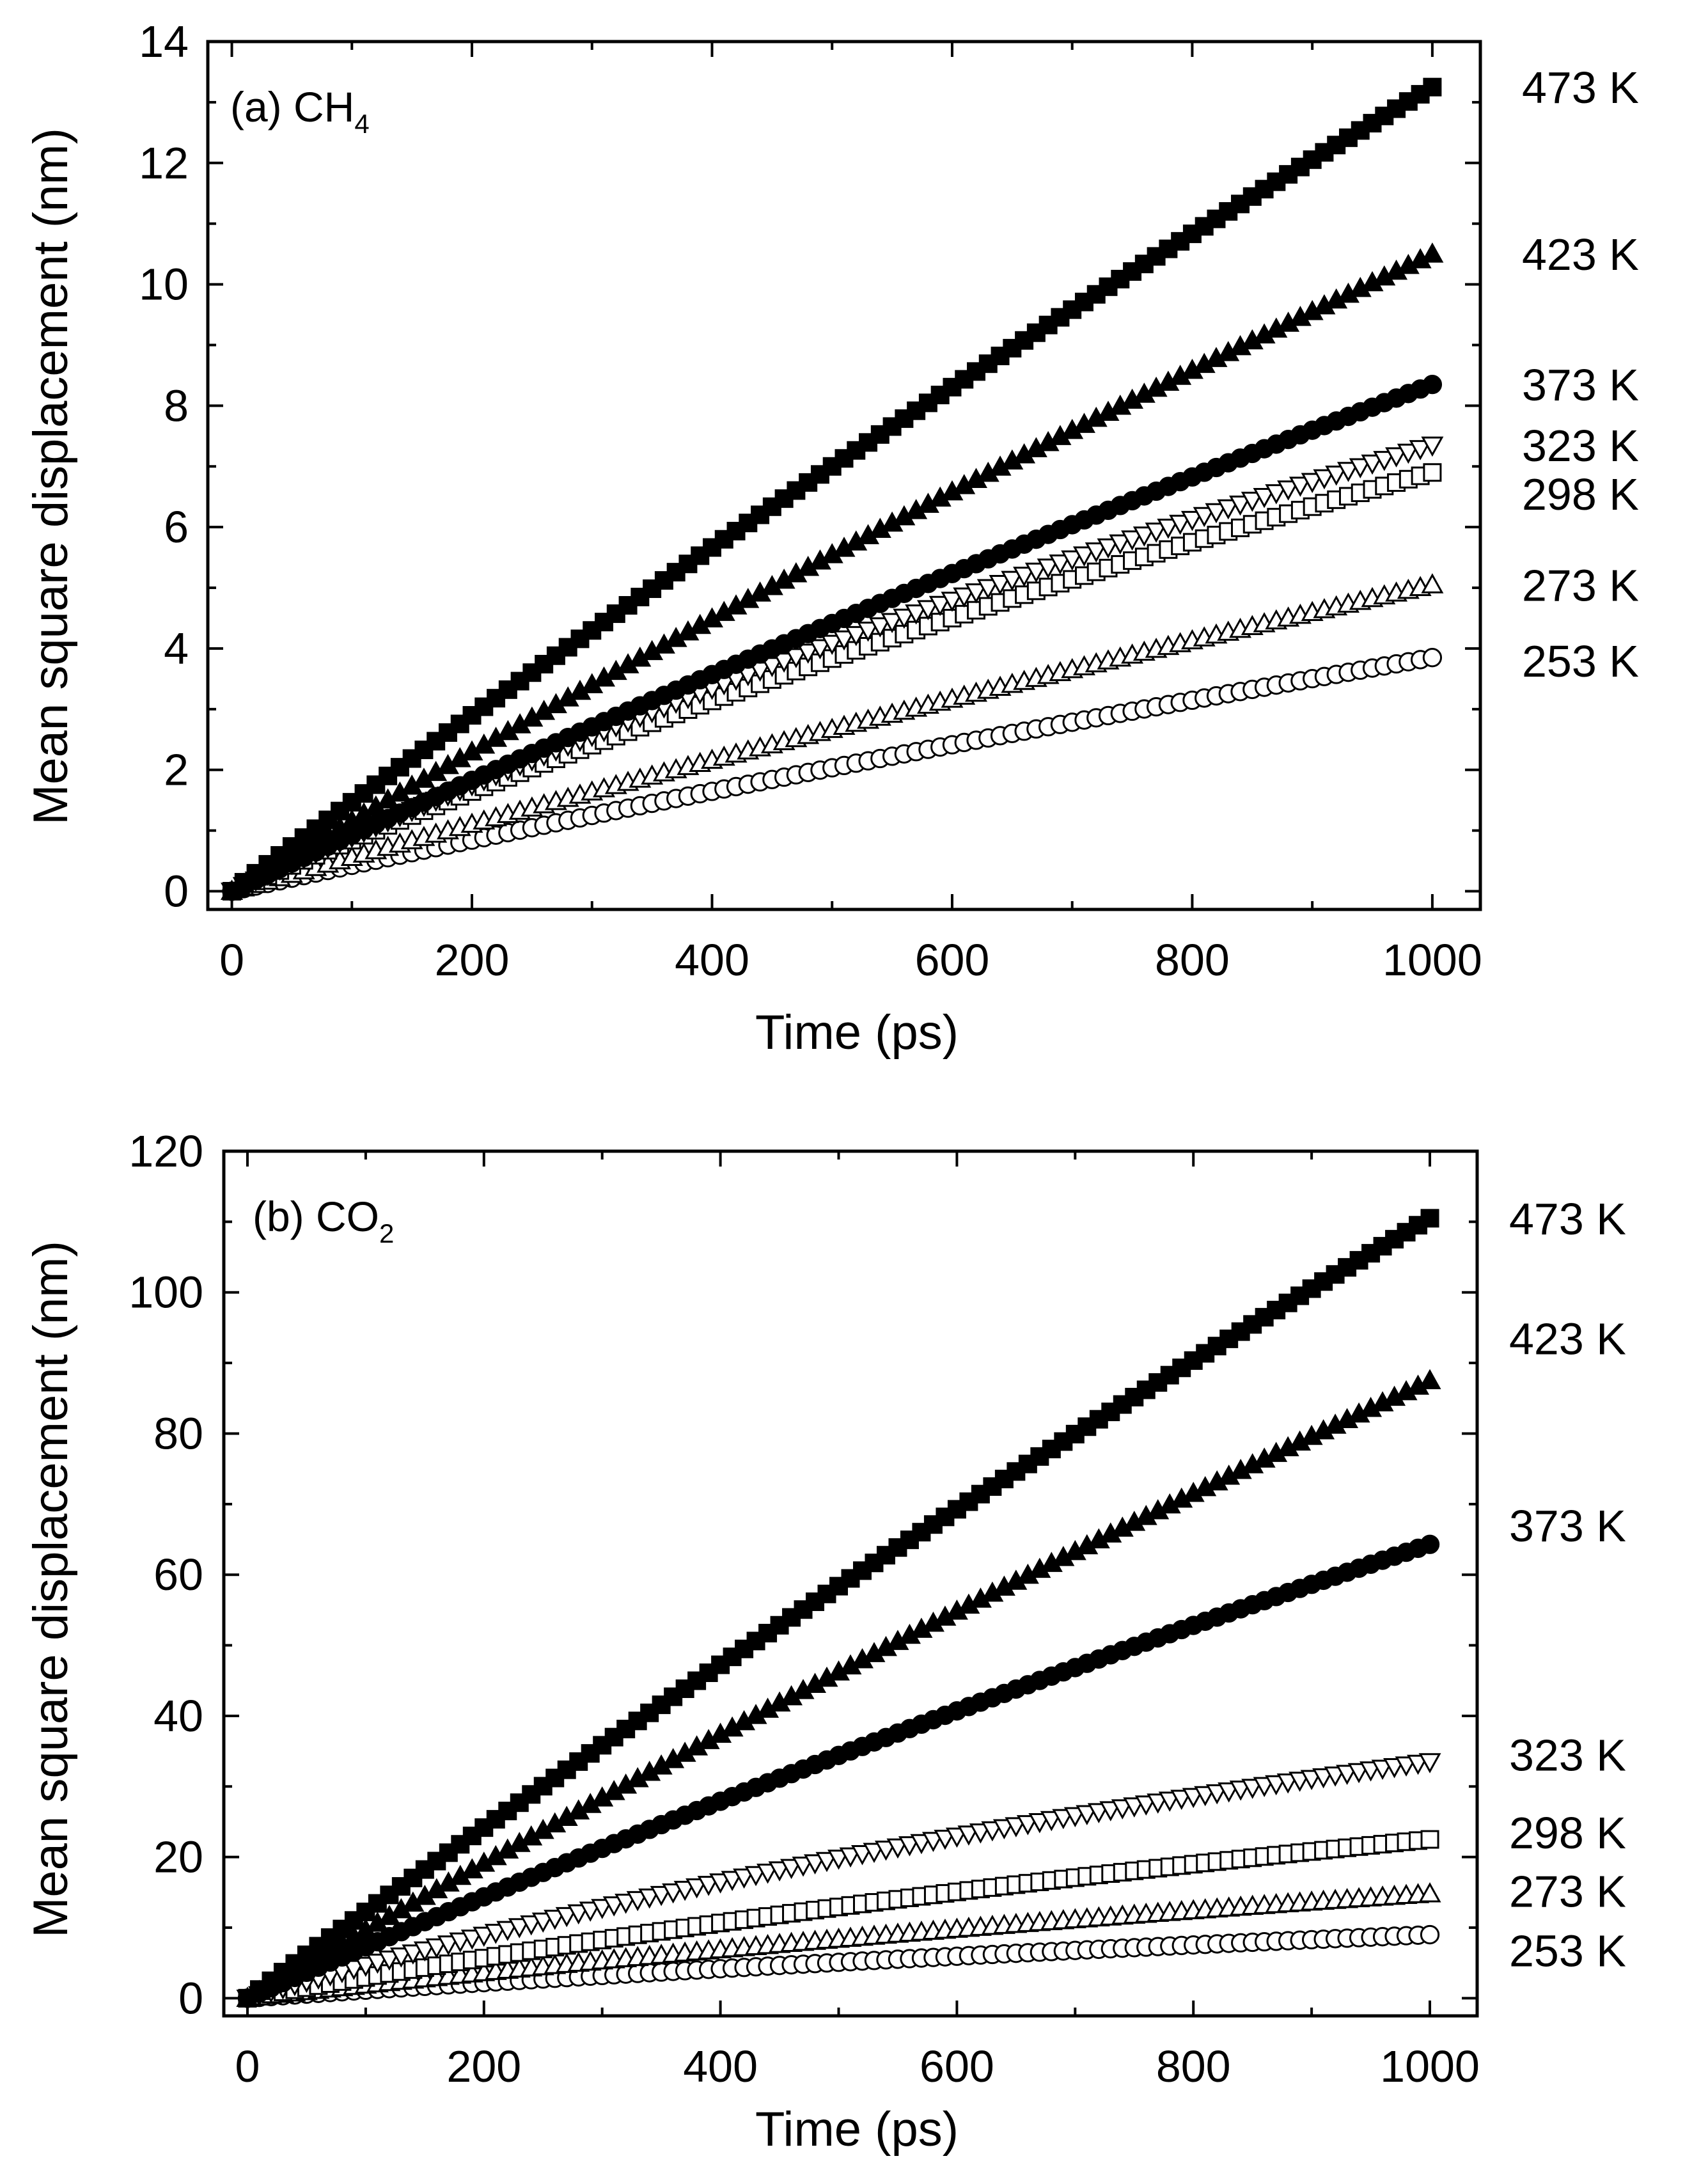  What do you see at coordinates (1567, 1756) in the screenshot?
I see `series-label: 323 K` at bounding box center [1567, 1756].